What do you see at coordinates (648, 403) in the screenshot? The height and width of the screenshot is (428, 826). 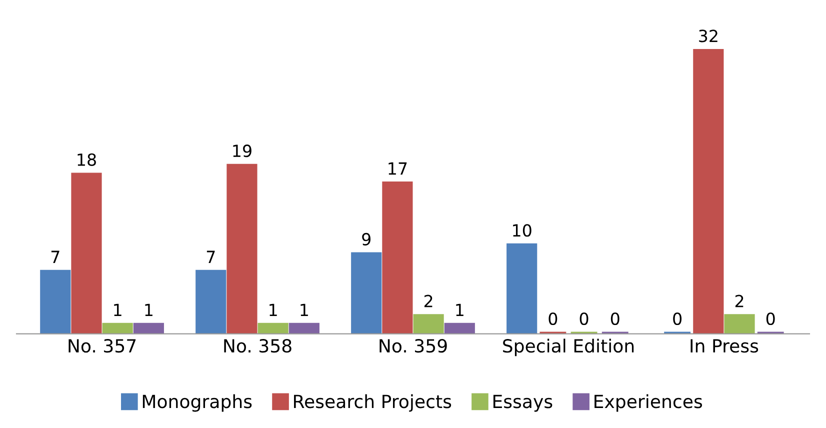 I see `legend-label: Experiences` at bounding box center [648, 403].